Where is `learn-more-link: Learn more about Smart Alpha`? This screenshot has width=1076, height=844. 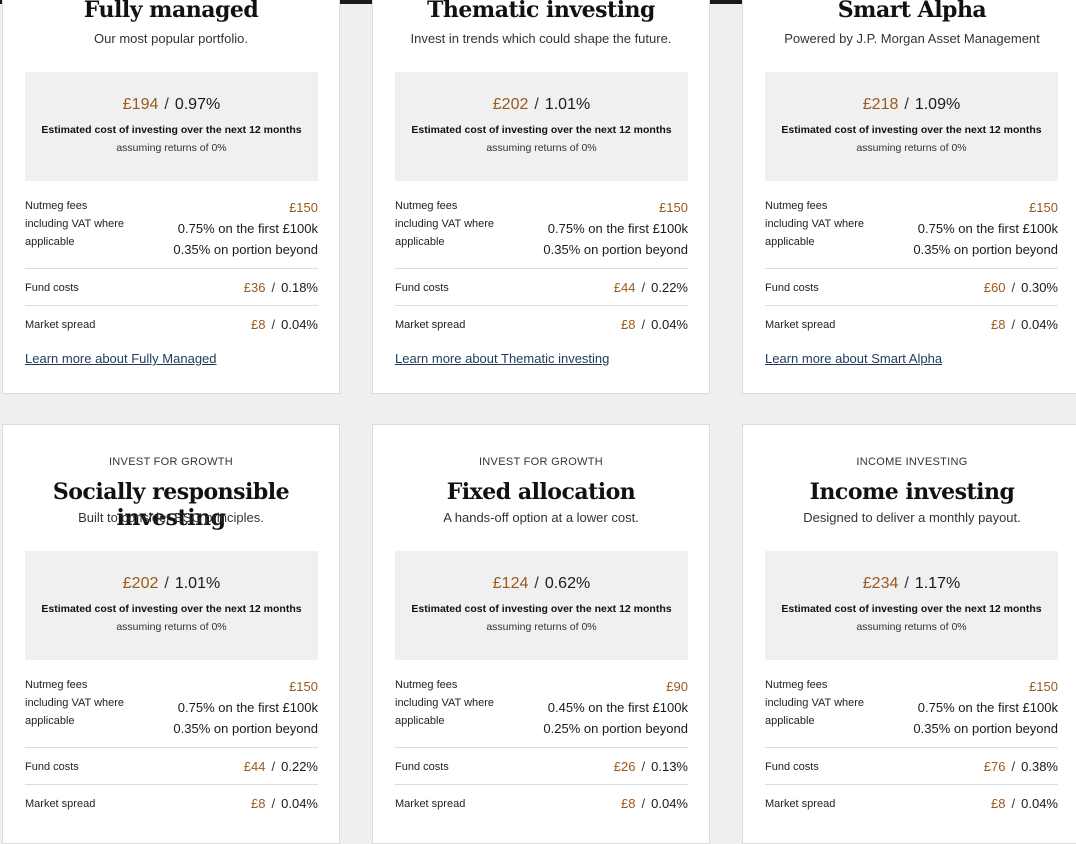
learn-more-link: Learn more about Smart Alpha is located at coordinates (854, 358).